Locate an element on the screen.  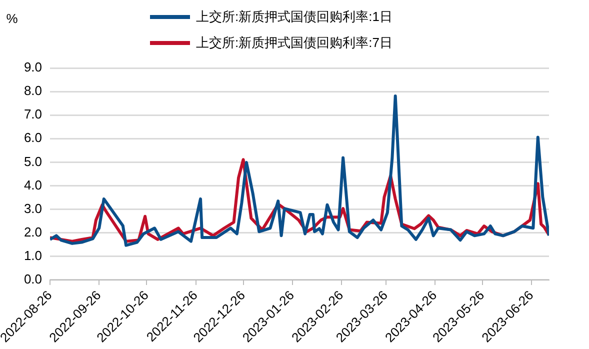
y-tick-label: 5.0 is located at coordinates (33, 161).